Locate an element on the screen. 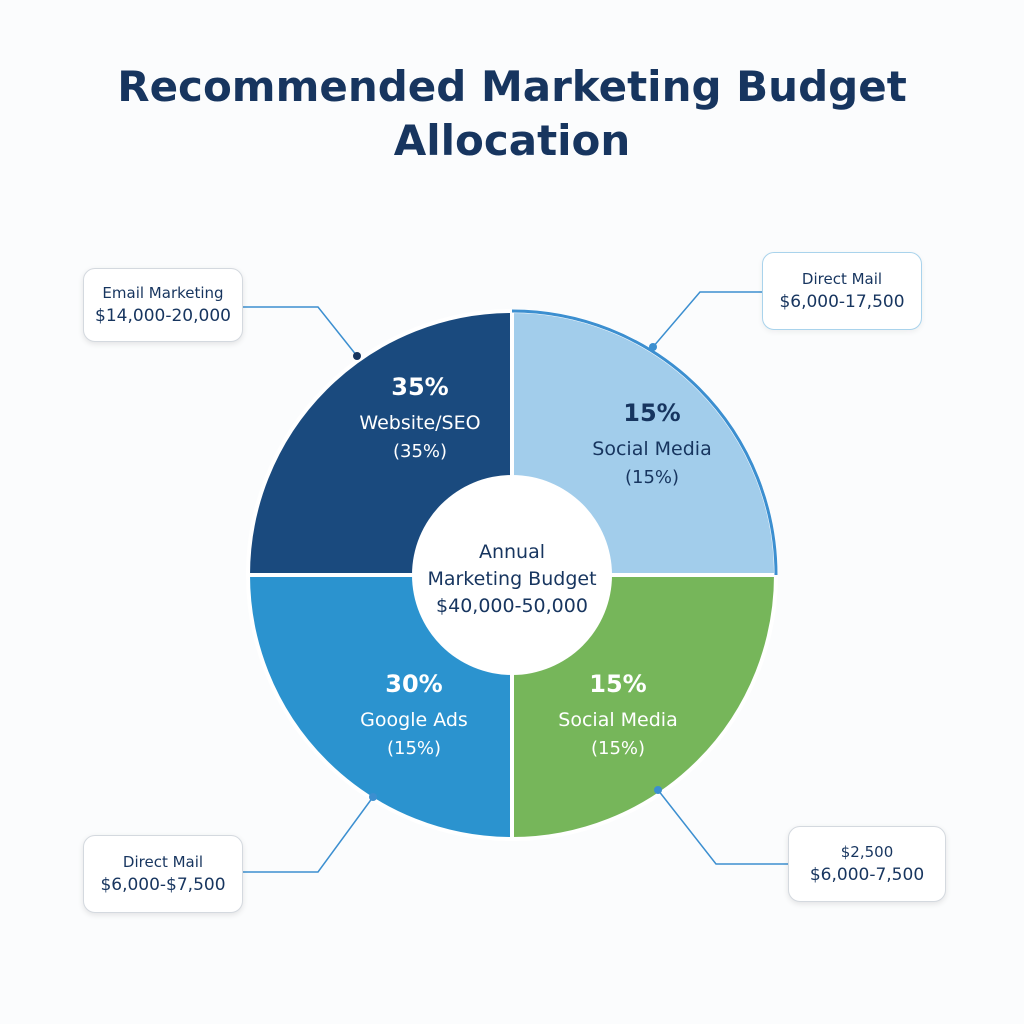  center-label-line-2: Marketing Budget is located at coordinates (511, 579).